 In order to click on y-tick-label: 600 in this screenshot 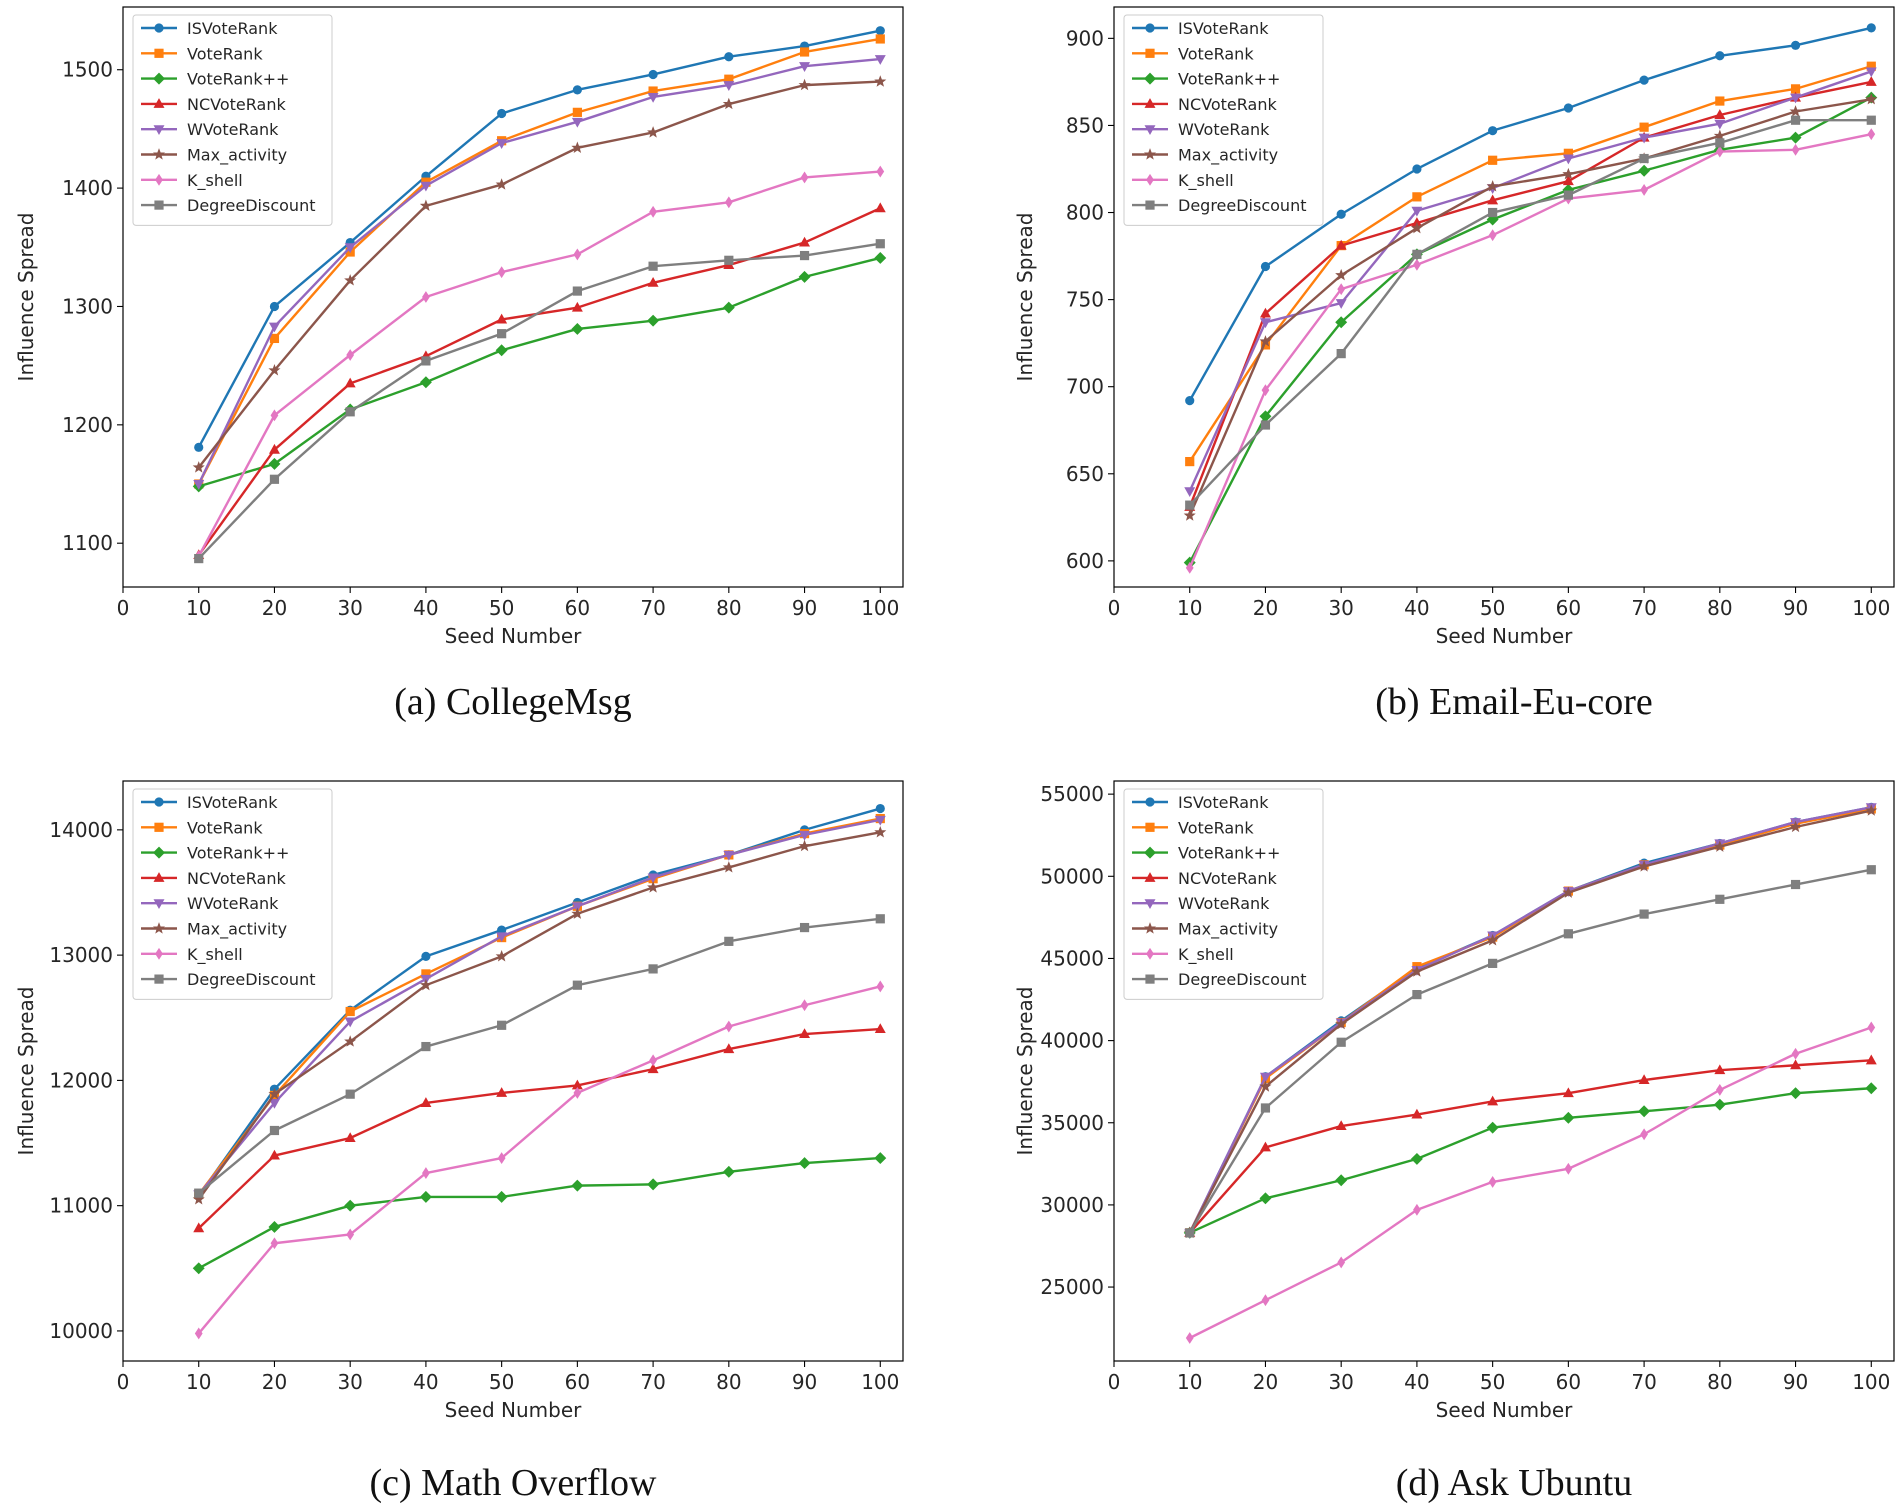, I will do `click(1085, 561)`.